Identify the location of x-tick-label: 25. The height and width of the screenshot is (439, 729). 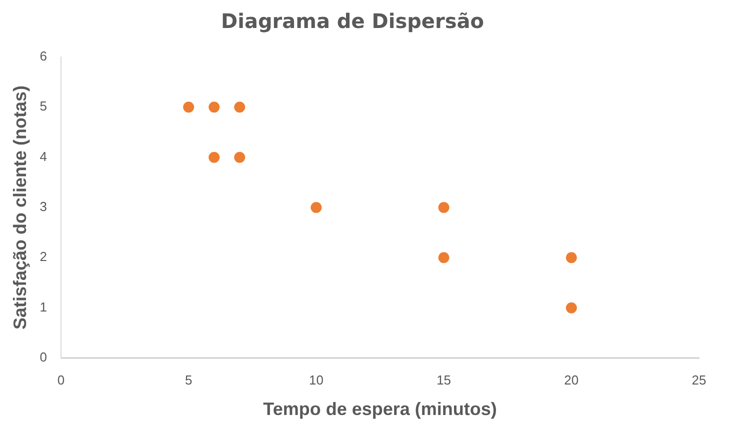
(699, 380).